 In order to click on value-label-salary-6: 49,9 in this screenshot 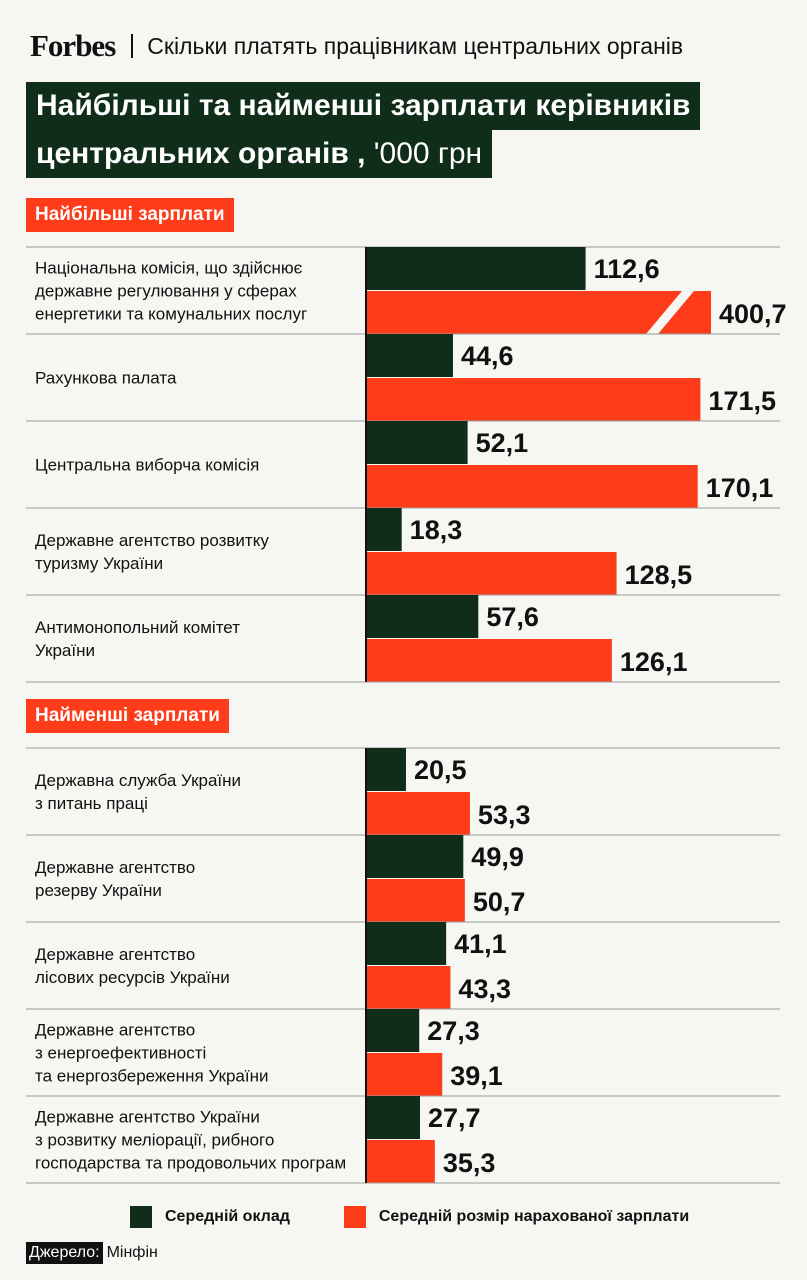, I will do `click(497, 857)`.